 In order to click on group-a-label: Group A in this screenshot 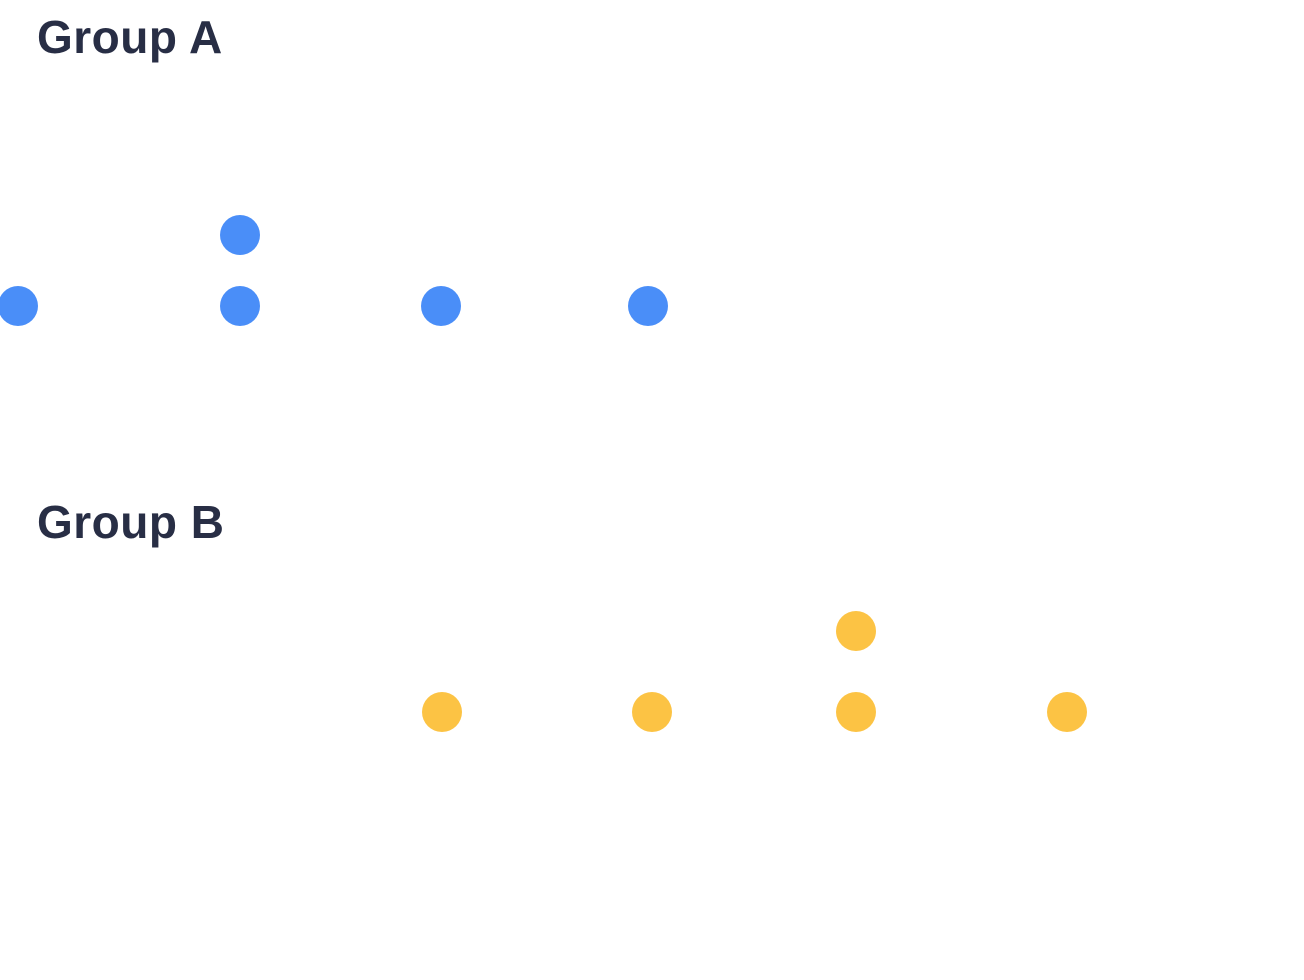, I will do `click(130, 37)`.